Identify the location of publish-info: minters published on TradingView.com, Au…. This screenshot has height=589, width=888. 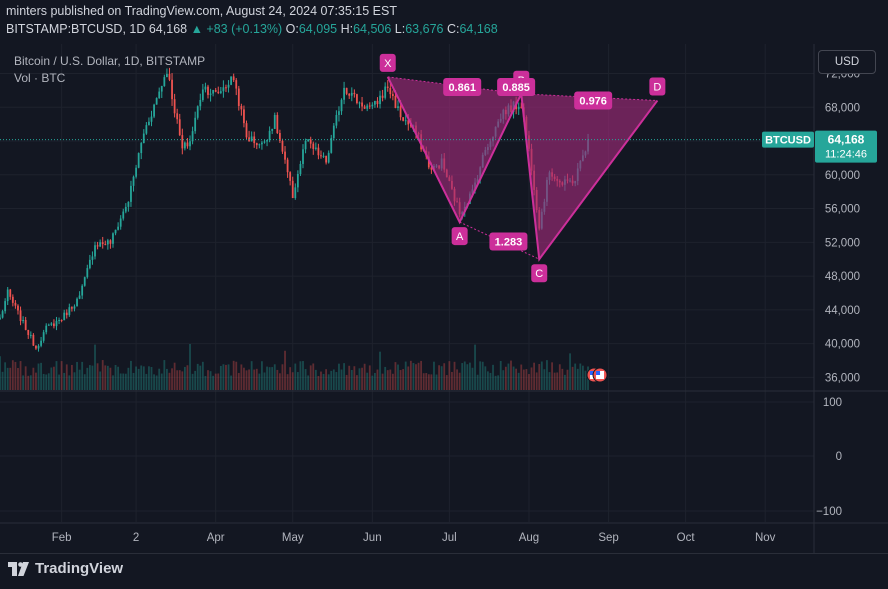
(201, 11).